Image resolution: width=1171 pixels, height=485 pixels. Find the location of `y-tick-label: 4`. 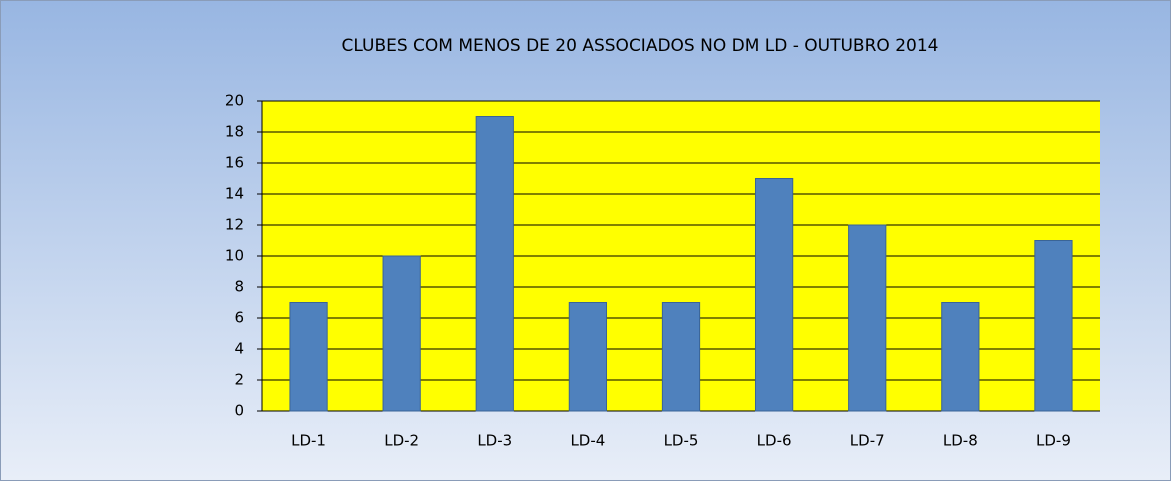

y-tick-label: 4 is located at coordinates (239, 349).